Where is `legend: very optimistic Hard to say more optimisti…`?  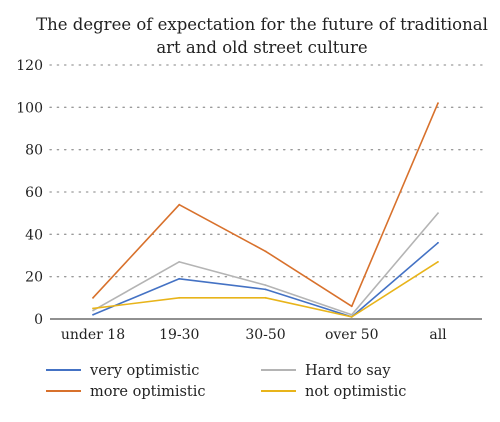
legend: very optimistic Hard to say more optimisti… is located at coordinates (226, 381).